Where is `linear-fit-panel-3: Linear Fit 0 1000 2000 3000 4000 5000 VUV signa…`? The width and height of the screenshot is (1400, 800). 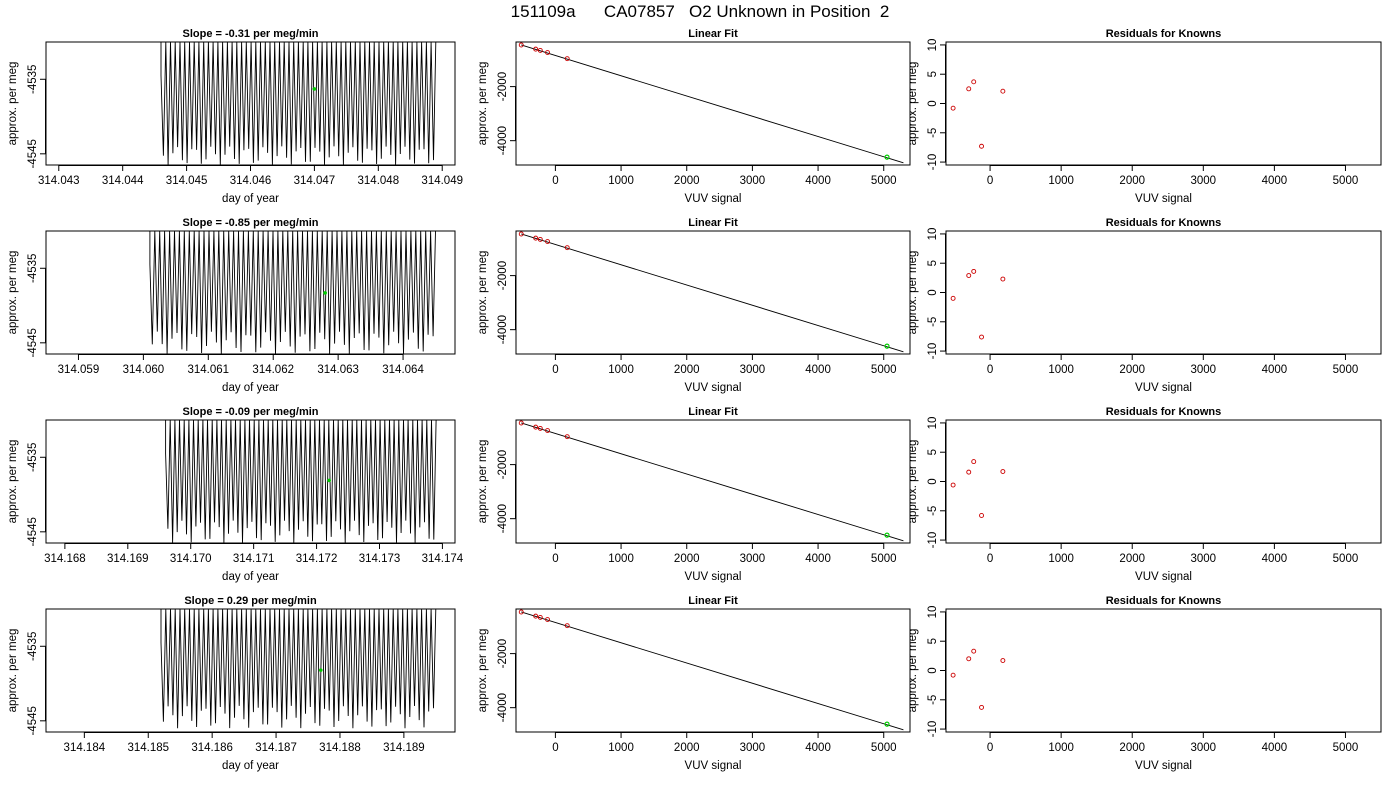 linear-fit-panel-3: Linear Fit 0 1000 2000 3000 4000 5000 VUV signa… is located at coordinates (694, 494).